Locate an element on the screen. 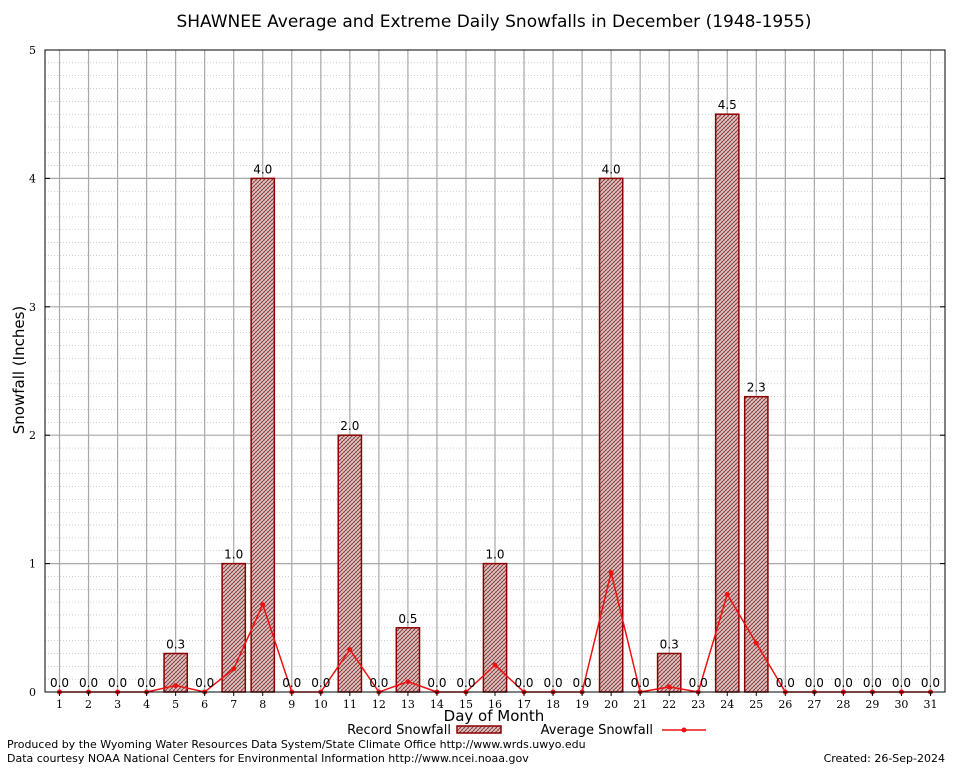 The width and height of the screenshot is (954, 768). x-tick-label: 28 is located at coordinates (843, 704).